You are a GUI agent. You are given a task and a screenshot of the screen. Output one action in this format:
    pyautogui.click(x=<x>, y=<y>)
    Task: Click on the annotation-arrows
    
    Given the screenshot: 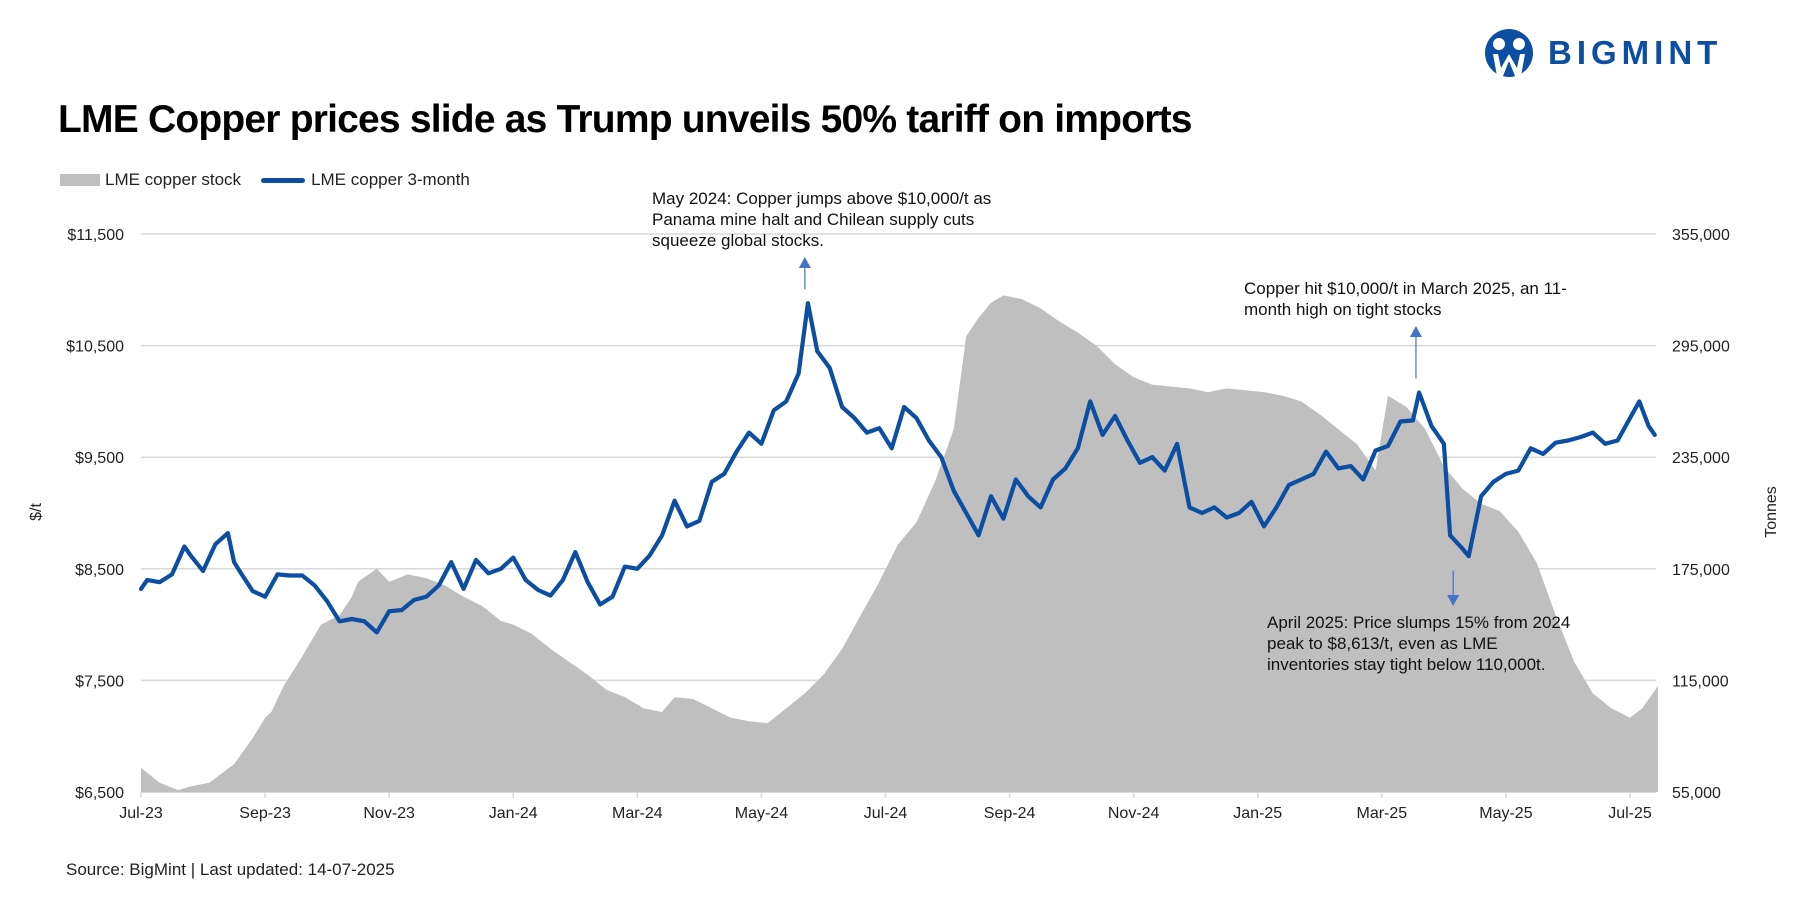 What is the action you would take?
    pyautogui.click(x=1129, y=431)
    